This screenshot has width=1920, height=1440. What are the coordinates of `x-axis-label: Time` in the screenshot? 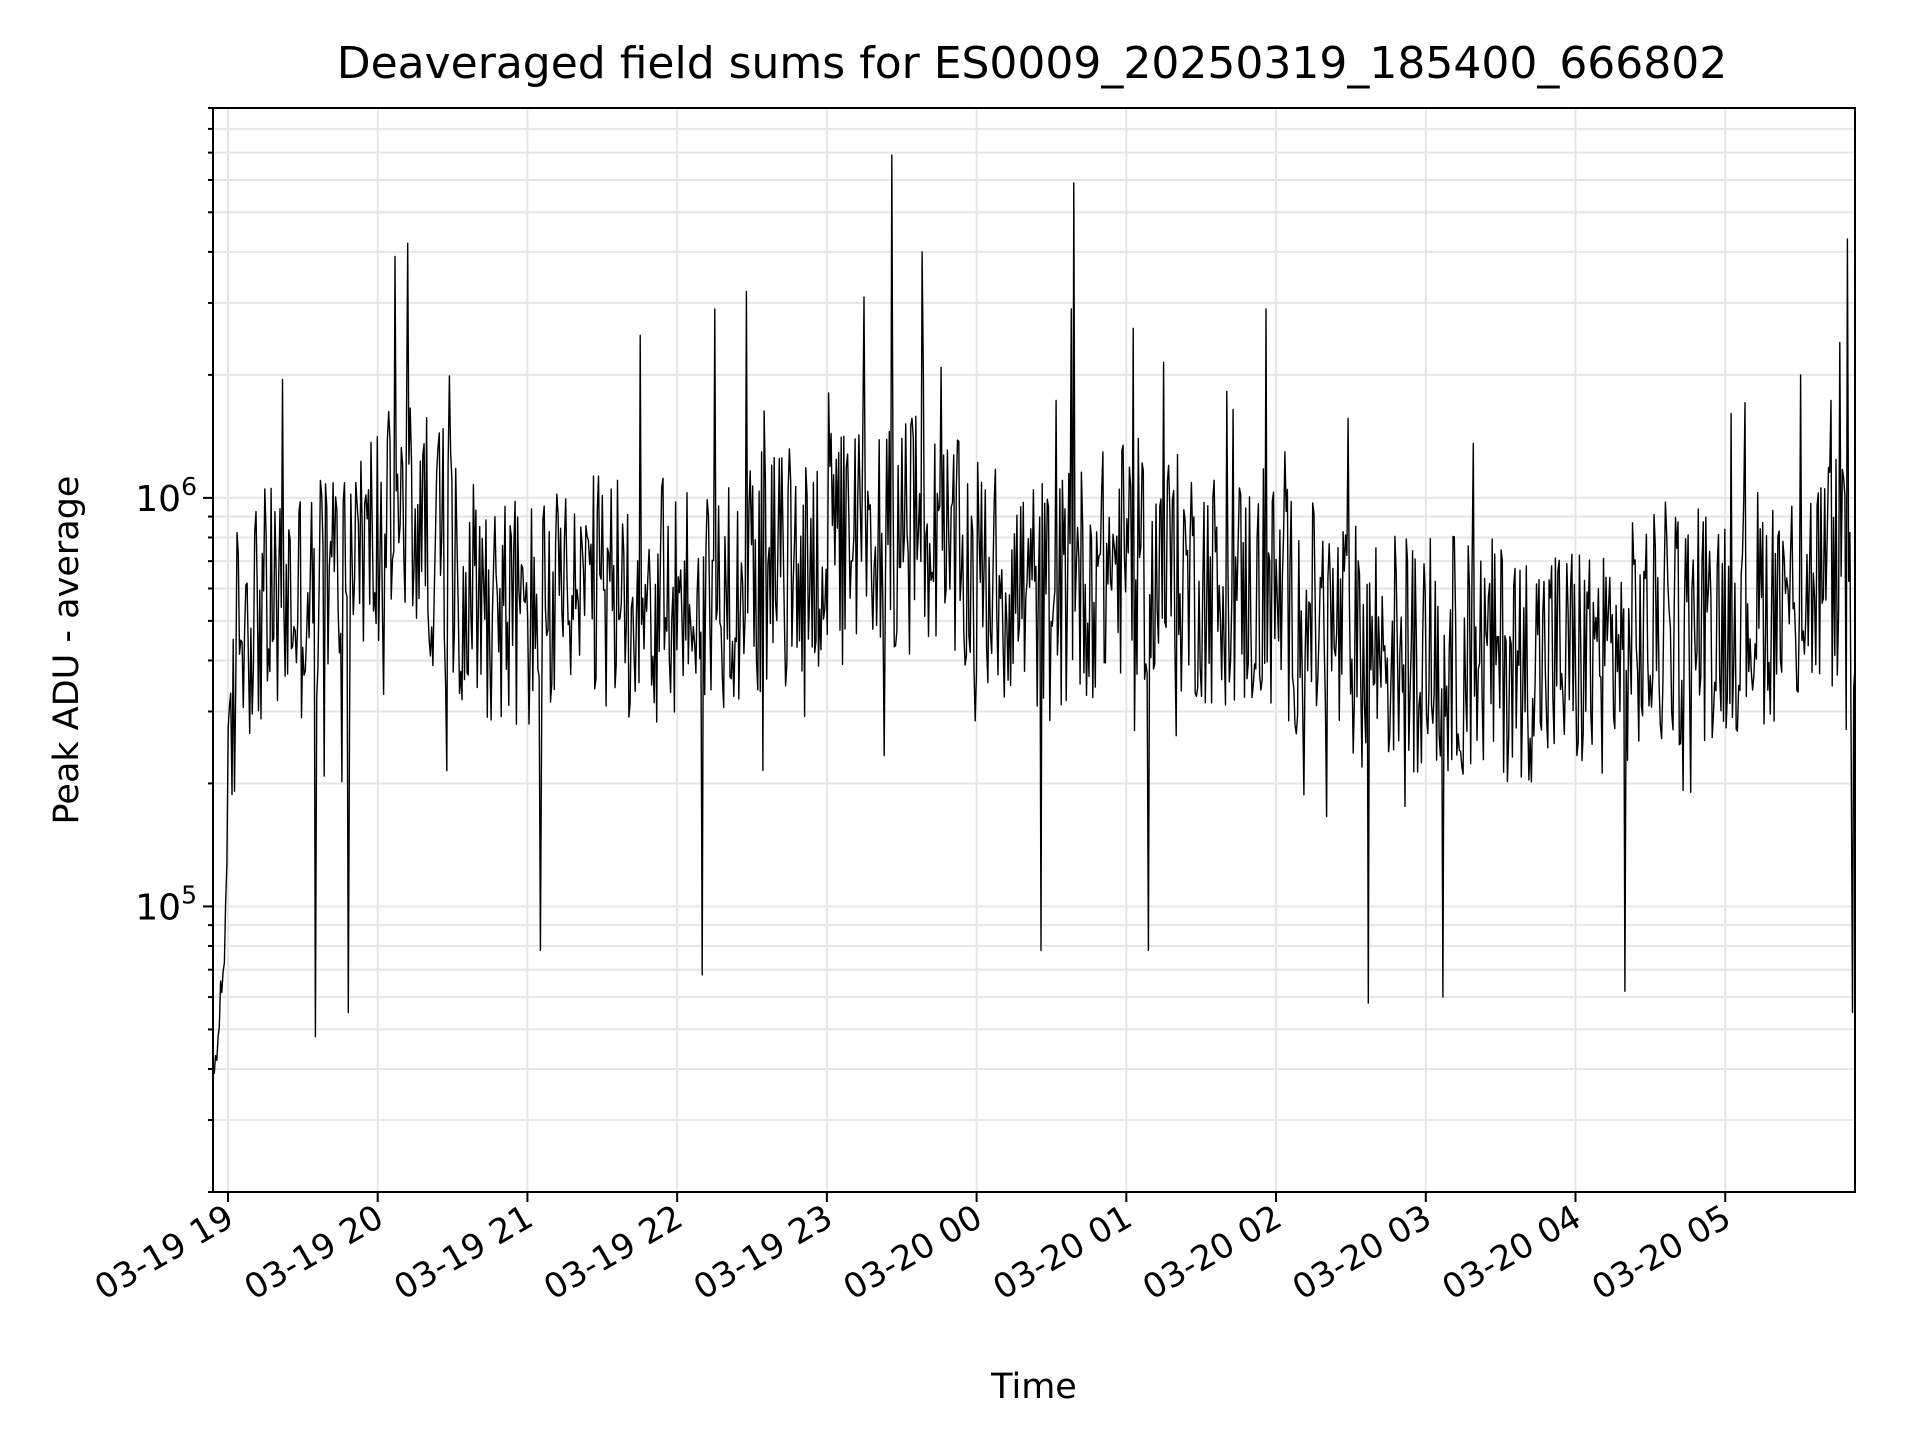 It's located at (1033, 1387).